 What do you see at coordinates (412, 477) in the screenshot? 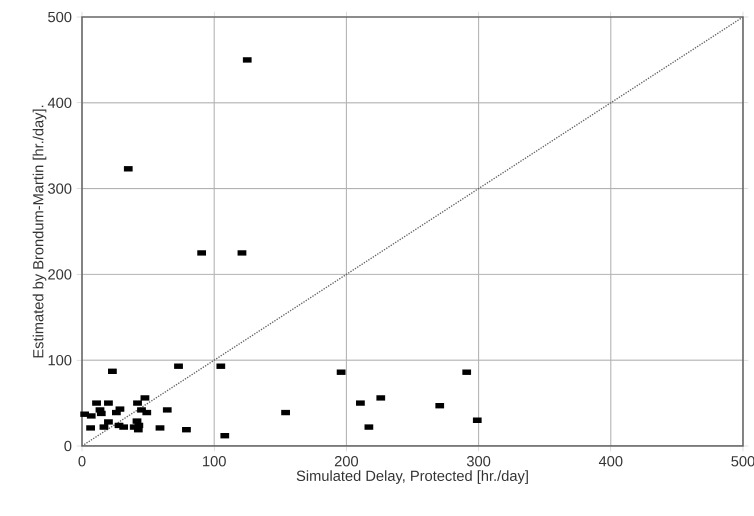
I see `x-axis-title: Simulated Delay, Protected [hr./day]` at bounding box center [412, 477].